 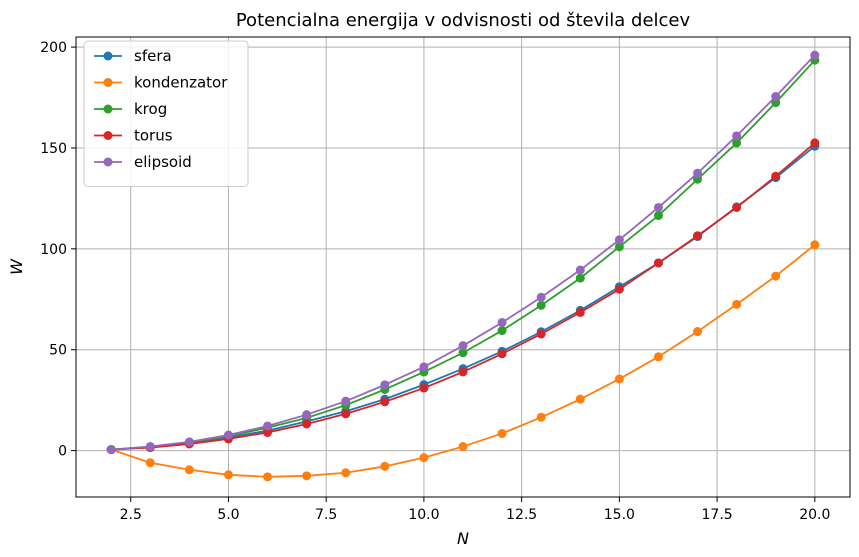 I want to click on legend-item-kondenzator: kondenzator, so click(x=161, y=83).